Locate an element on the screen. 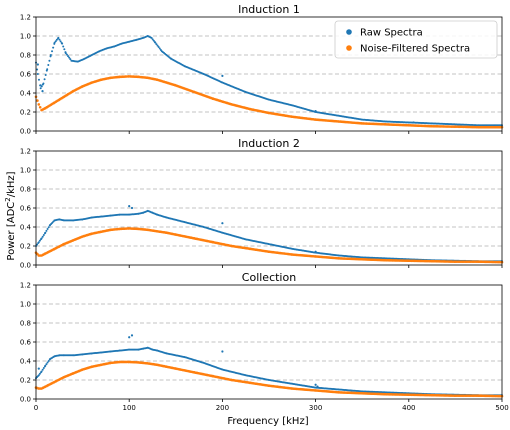 This screenshot has width=510, height=430. legend-box is located at coordinates (416, 39).